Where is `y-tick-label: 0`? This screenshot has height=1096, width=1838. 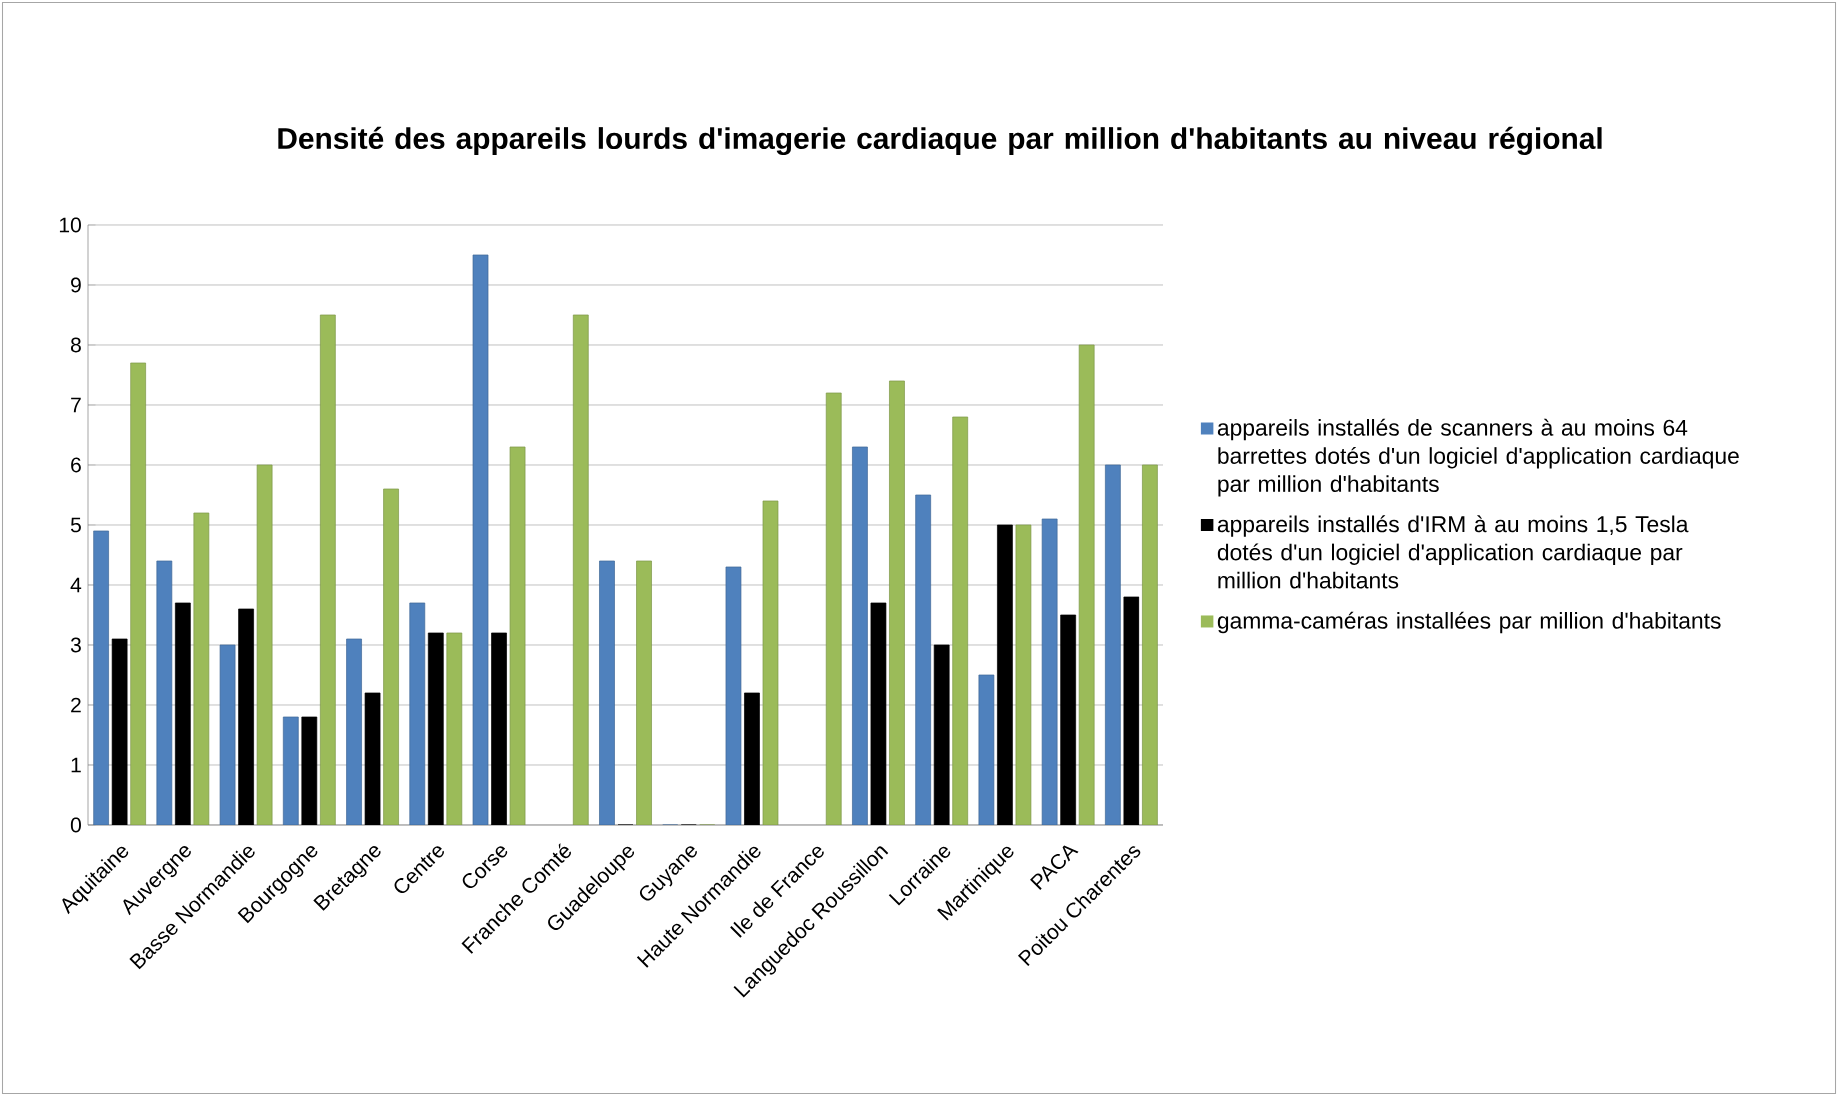 y-tick-label: 0 is located at coordinates (75, 825).